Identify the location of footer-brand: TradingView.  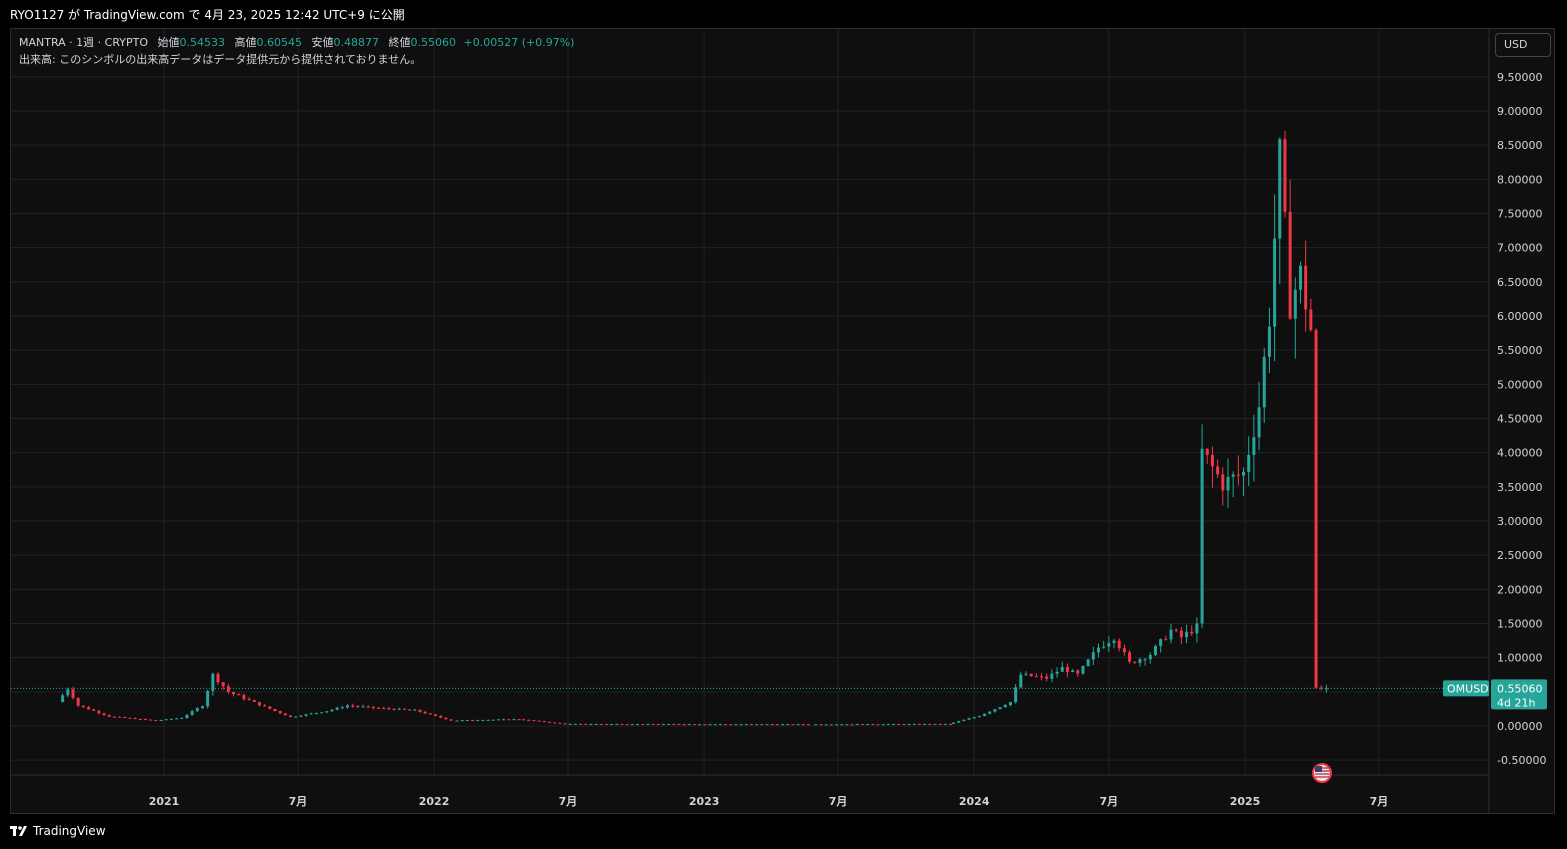
(69, 831).